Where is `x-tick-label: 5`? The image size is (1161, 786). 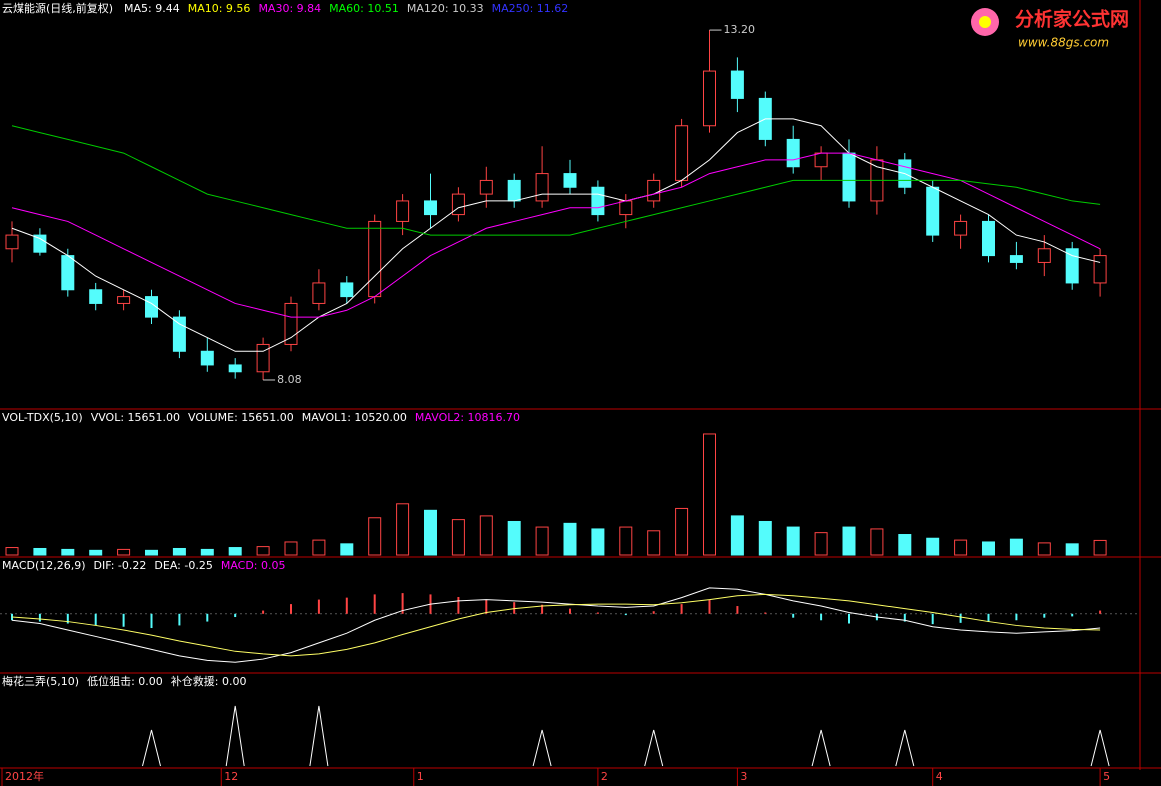 x-tick-label: 5 is located at coordinates (1106, 776).